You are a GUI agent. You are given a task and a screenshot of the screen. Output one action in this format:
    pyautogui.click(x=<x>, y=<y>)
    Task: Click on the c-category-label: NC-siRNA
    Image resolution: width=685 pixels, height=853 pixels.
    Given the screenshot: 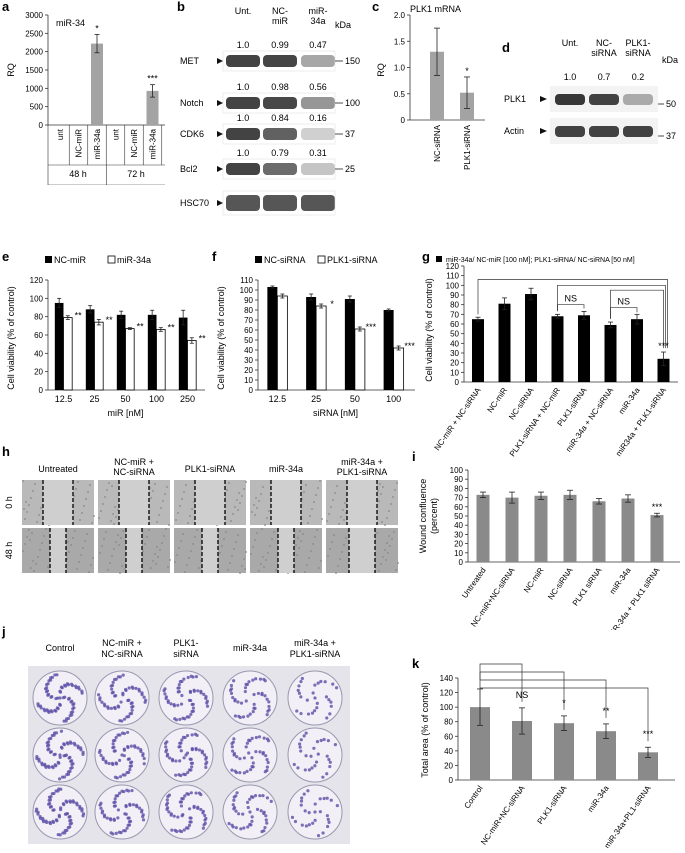 What is the action you would take?
    pyautogui.click(x=437, y=143)
    